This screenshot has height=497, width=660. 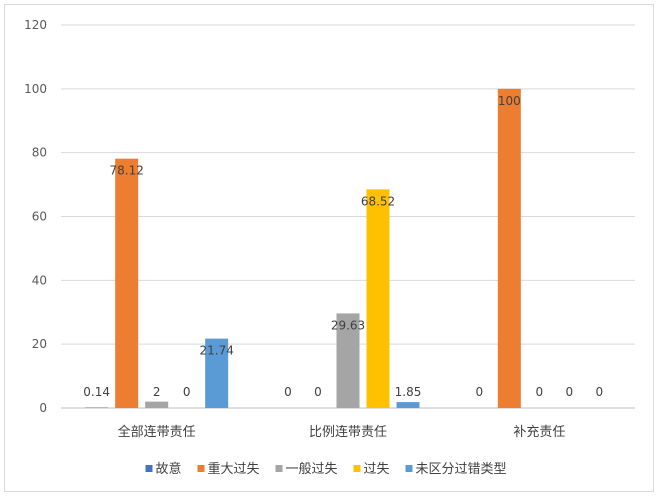 I want to click on bar-重大过失-全部连带责任, so click(x=126, y=283).